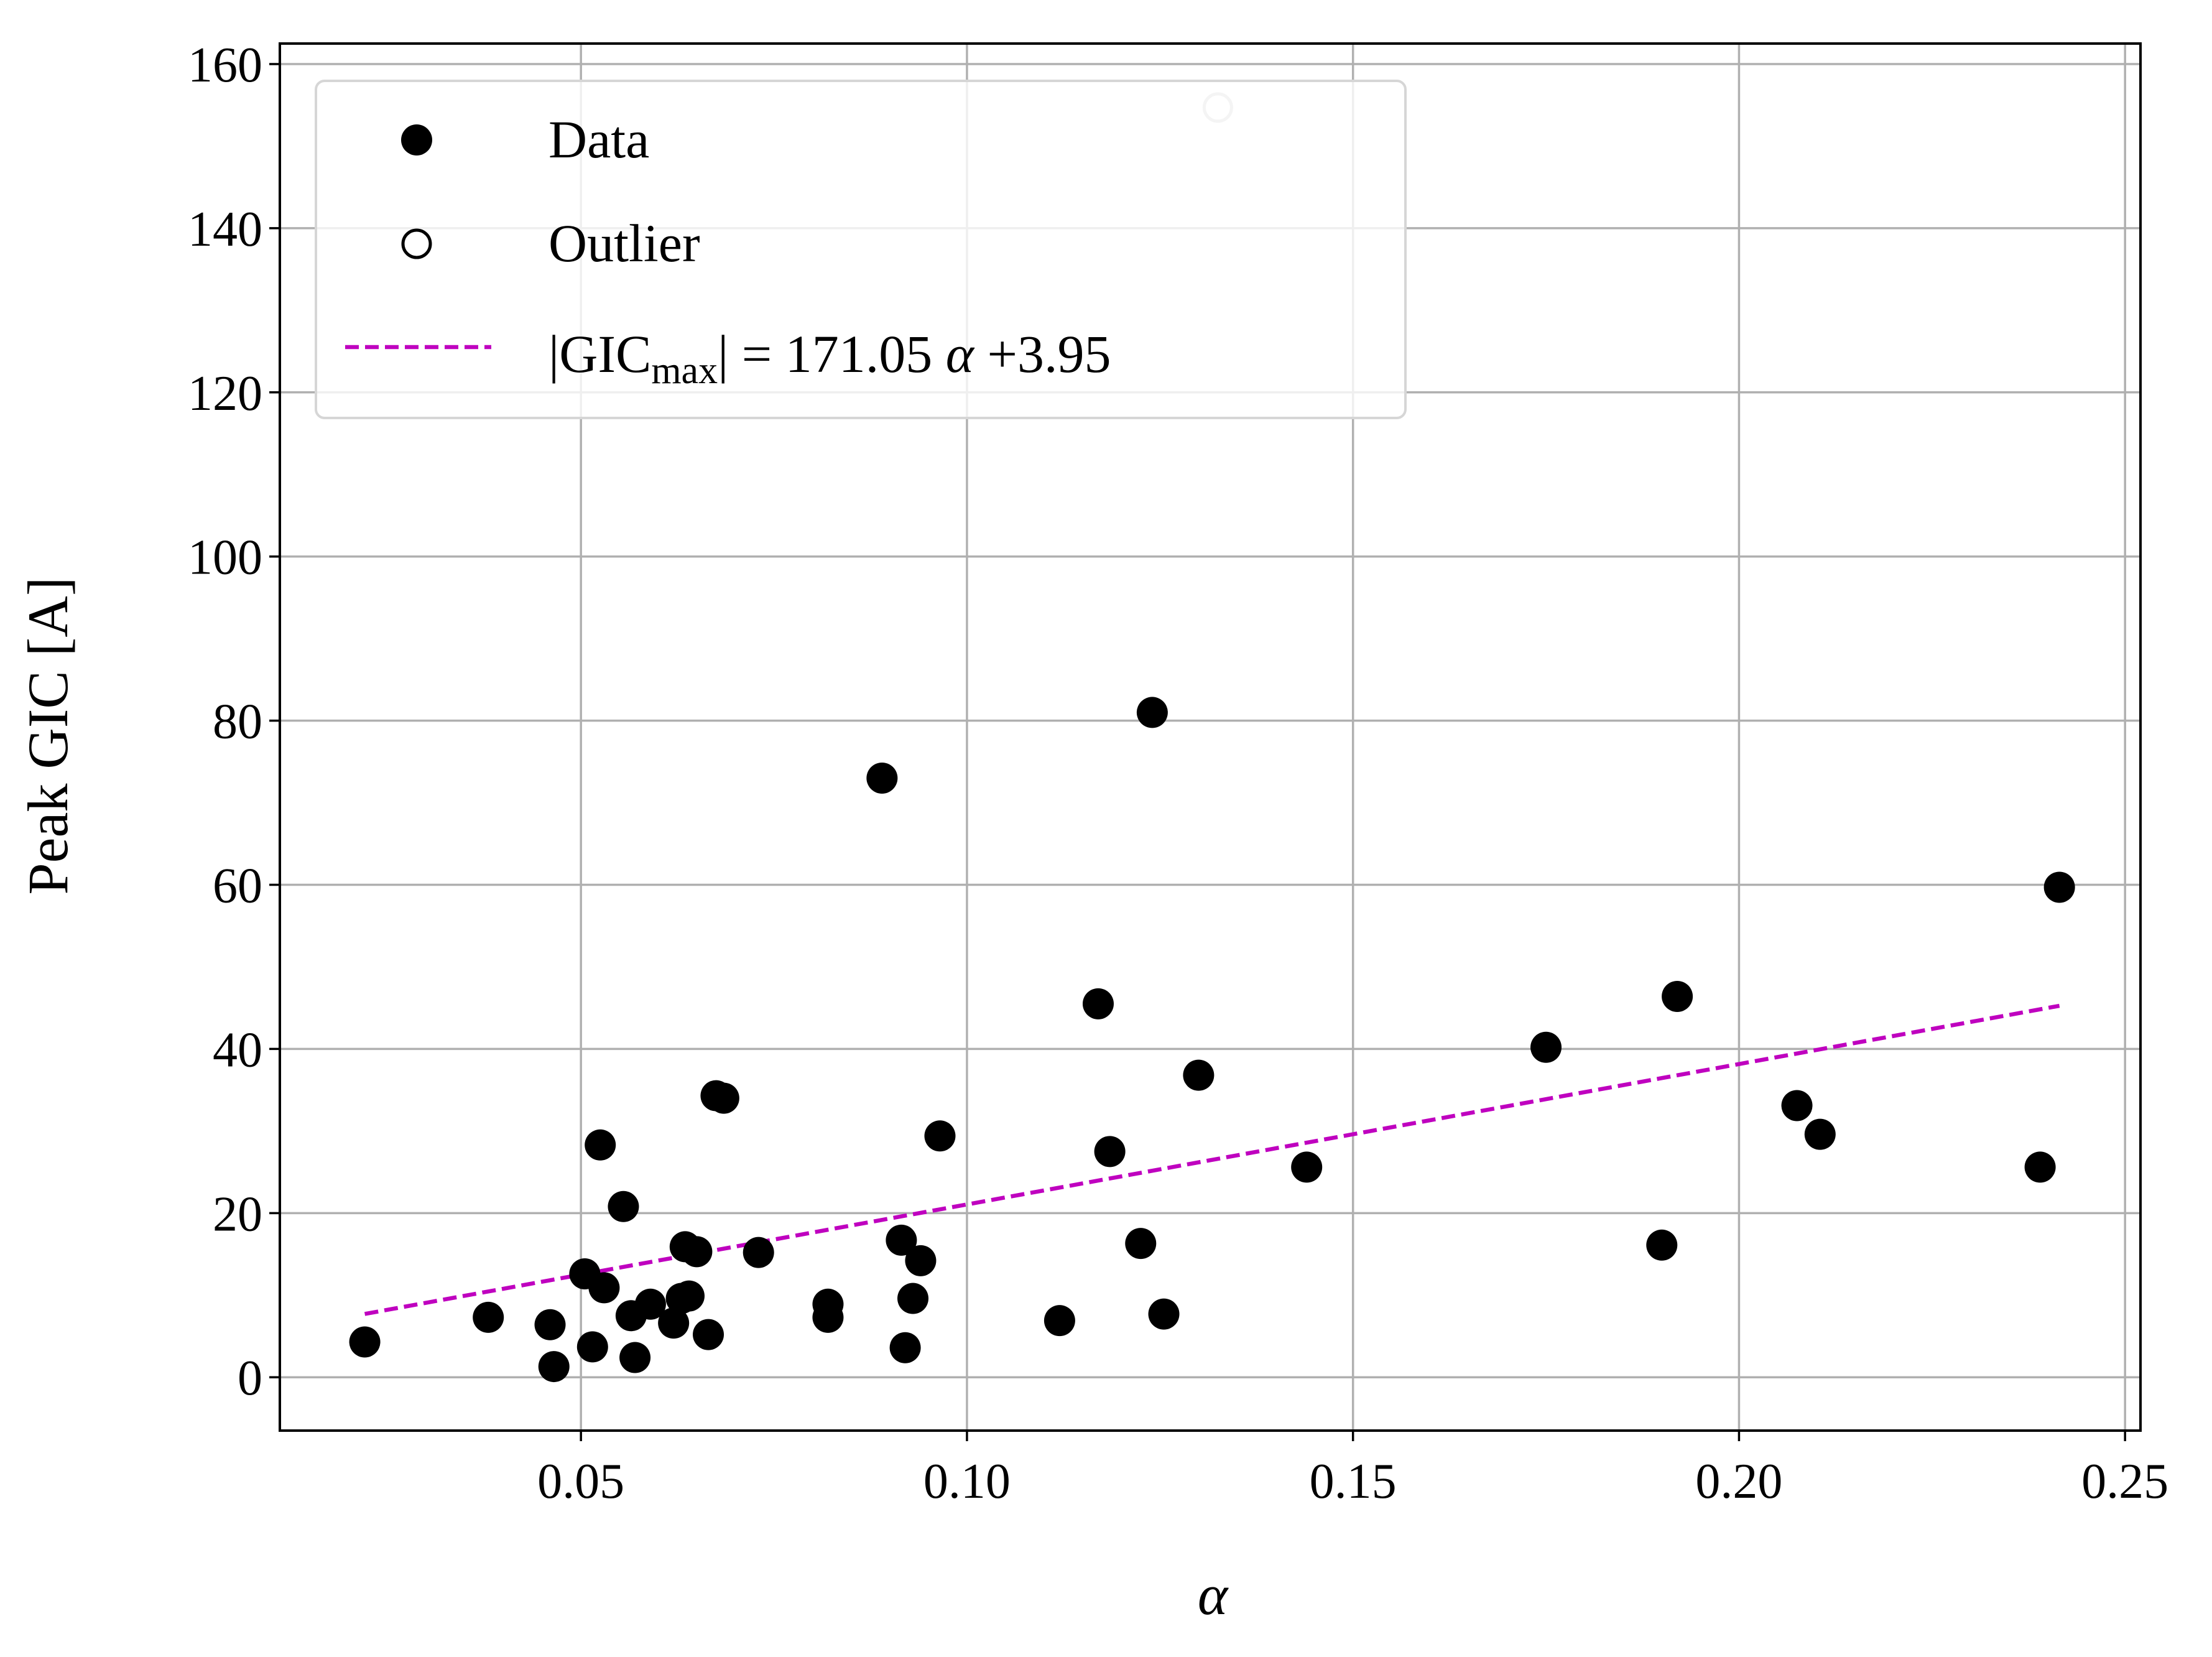 This screenshot has width=2212, height=1657. Describe the element at coordinates (237, 886) in the screenshot. I see `y-tick-label: 60` at that location.